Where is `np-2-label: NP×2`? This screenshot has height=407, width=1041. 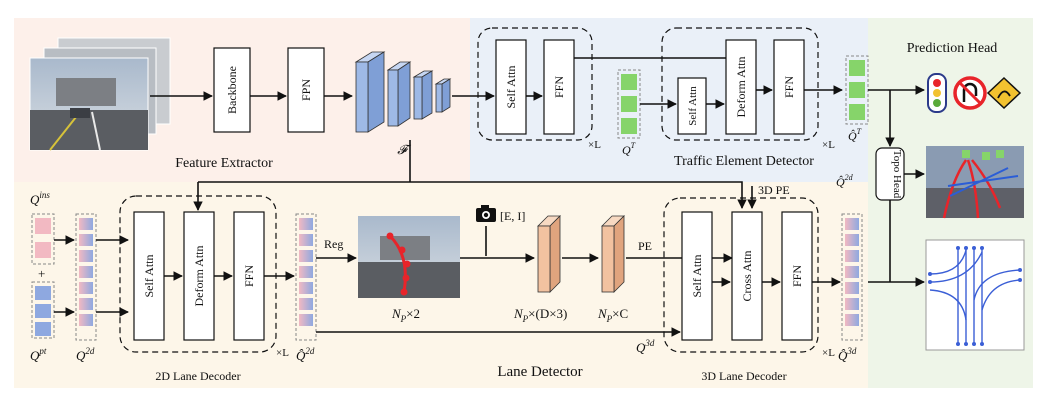 np-2-label: NP×2 is located at coordinates (405, 315).